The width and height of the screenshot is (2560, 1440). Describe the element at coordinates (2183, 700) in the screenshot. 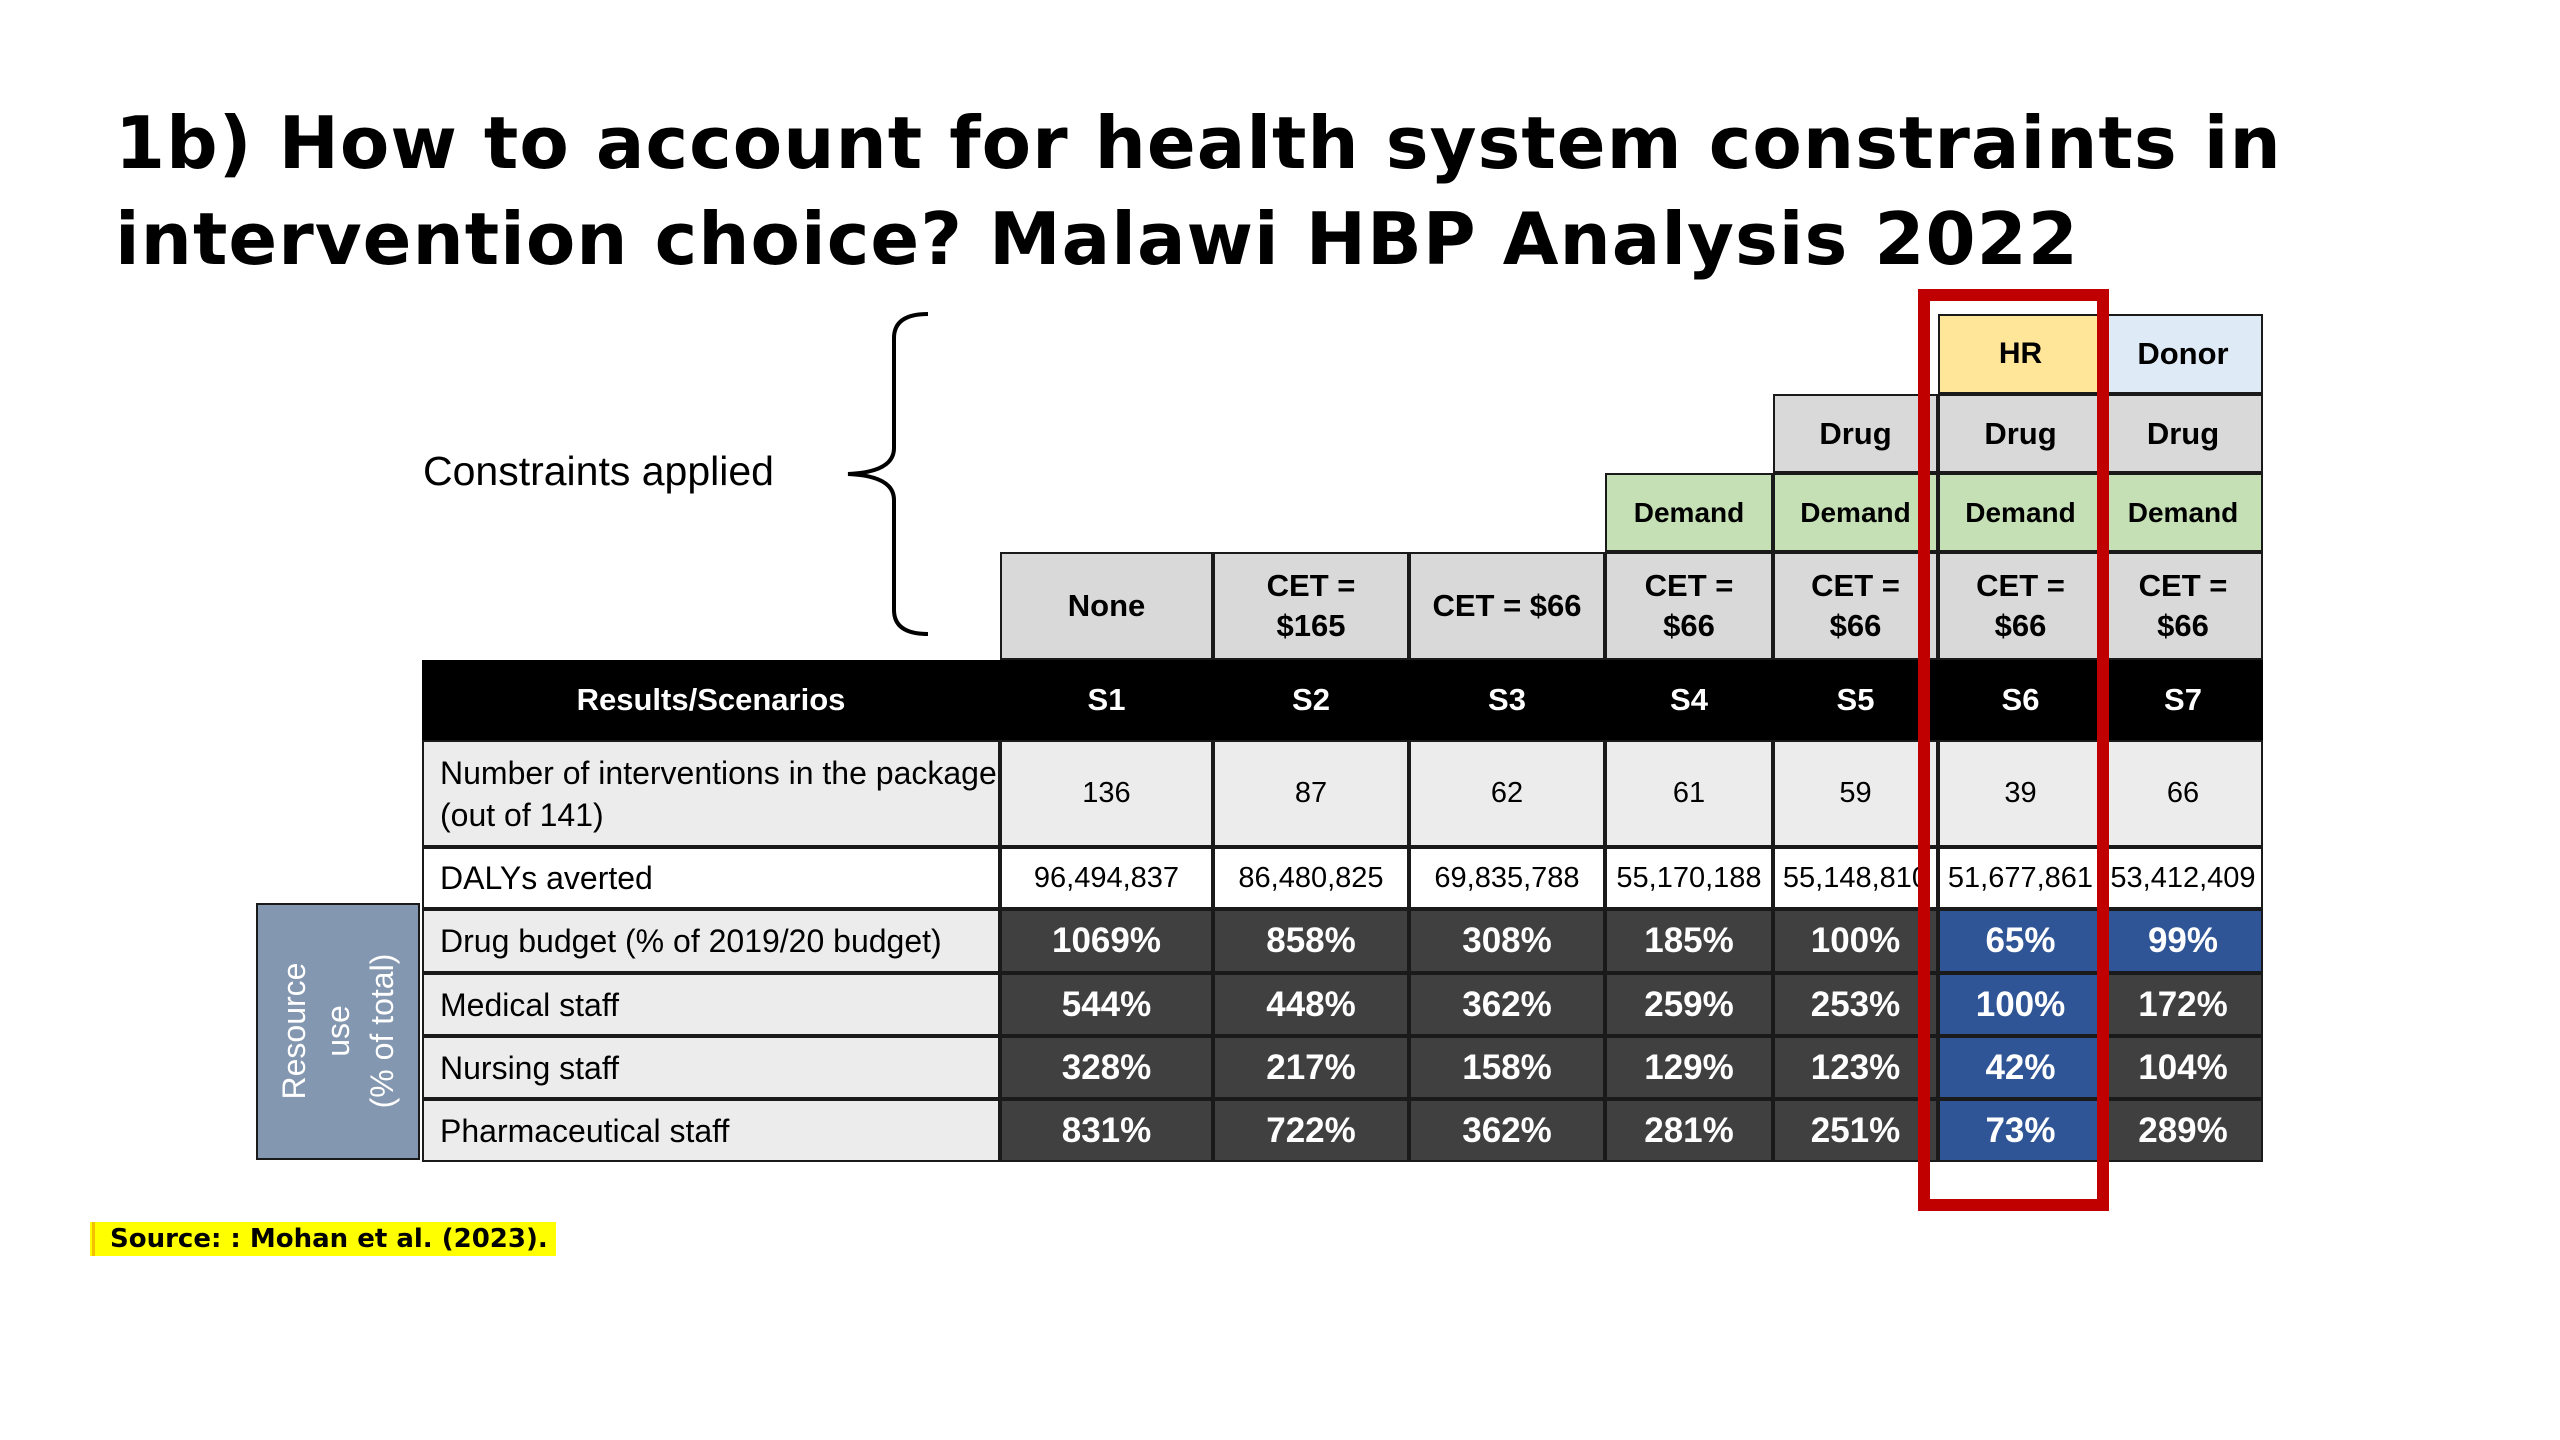

I see `scenario-header-s7: S7` at that location.